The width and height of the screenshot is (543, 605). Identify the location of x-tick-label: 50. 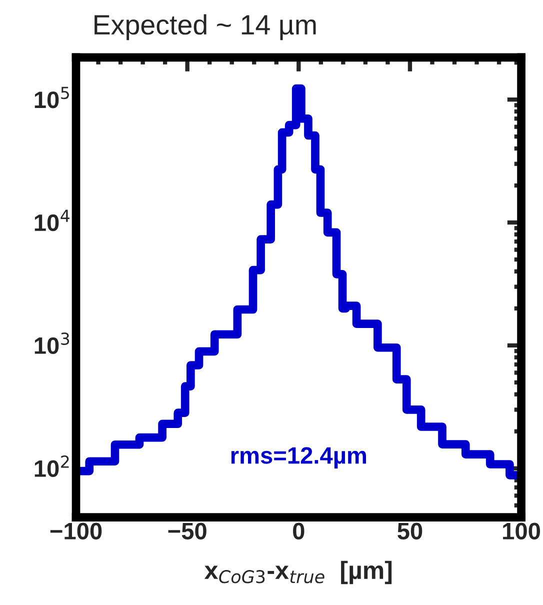
(410, 531).